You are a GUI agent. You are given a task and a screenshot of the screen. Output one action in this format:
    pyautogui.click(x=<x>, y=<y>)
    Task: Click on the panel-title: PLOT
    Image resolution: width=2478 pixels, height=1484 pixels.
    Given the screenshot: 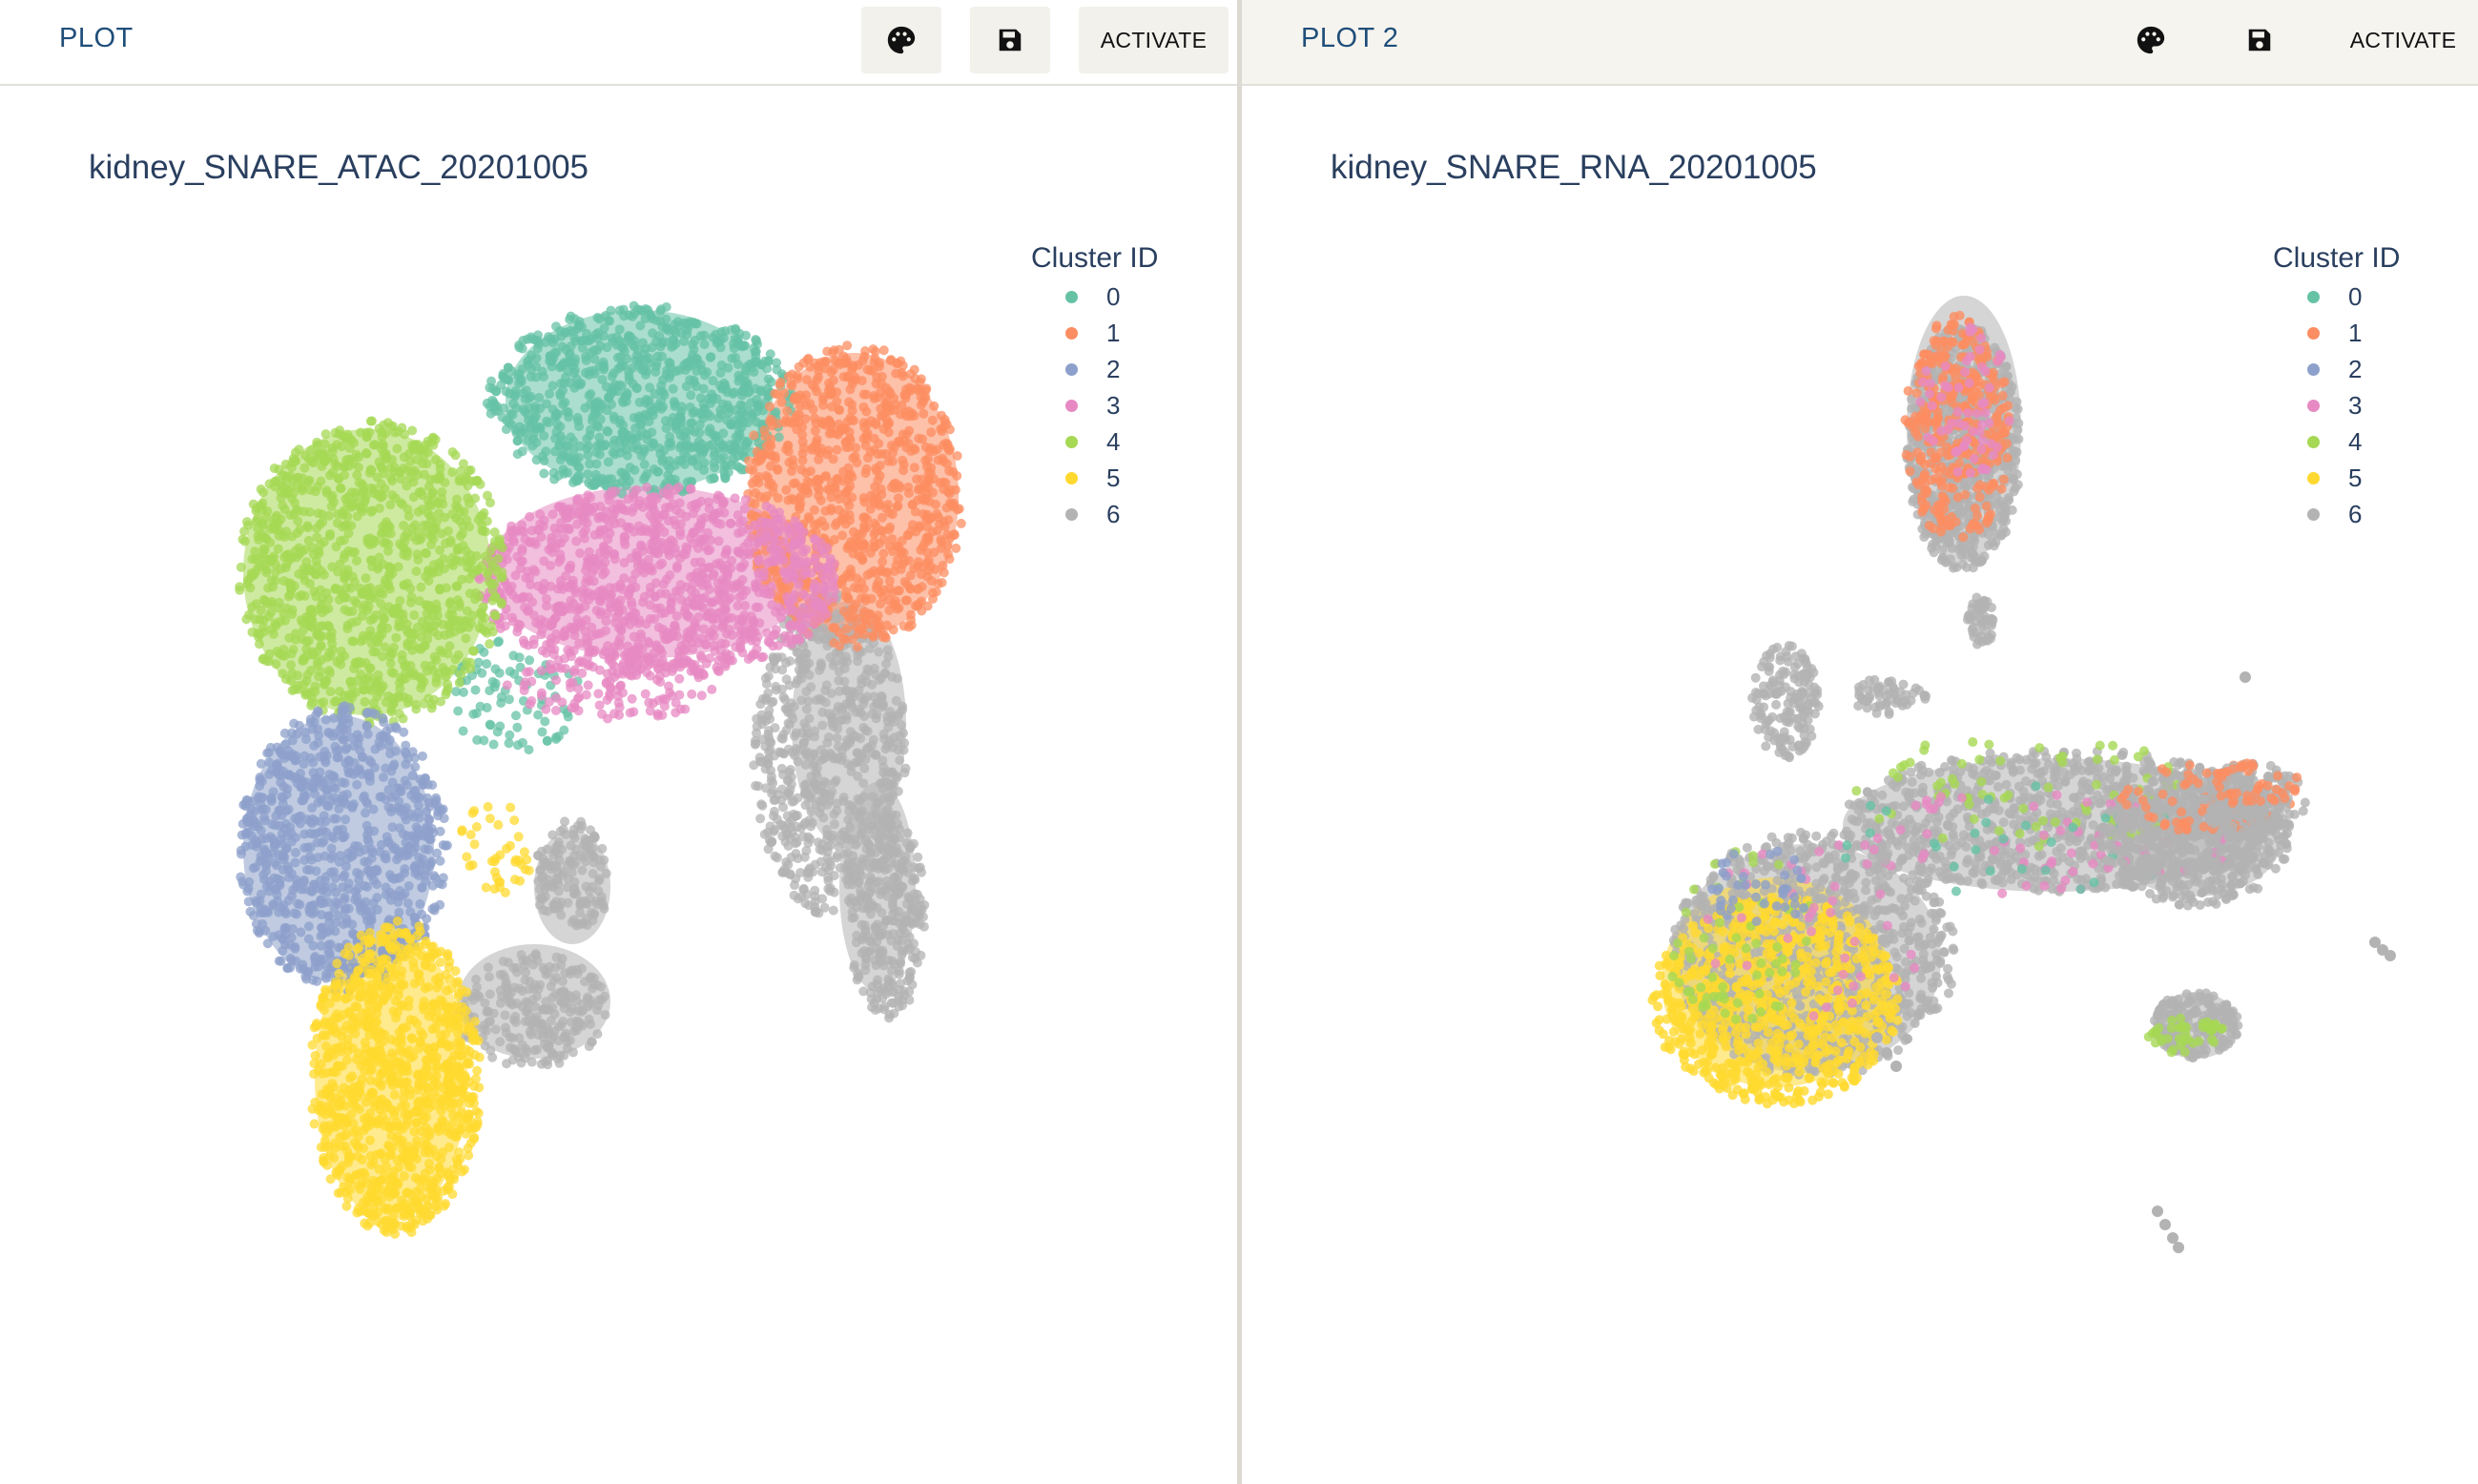 What is the action you would take?
    pyautogui.click(x=96, y=38)
    